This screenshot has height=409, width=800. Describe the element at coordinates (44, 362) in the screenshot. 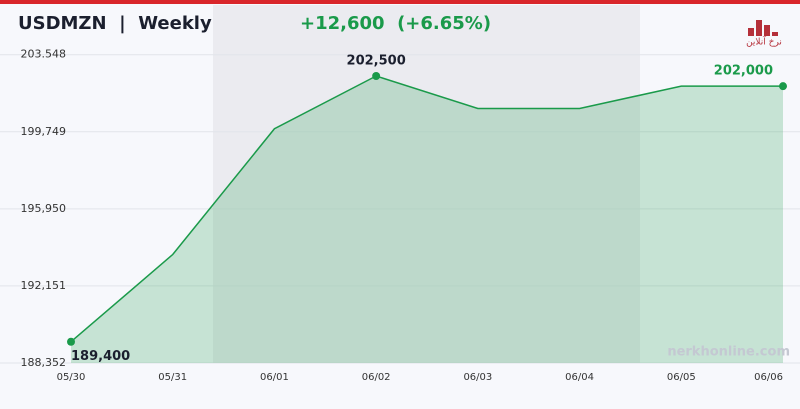

I see `y-tick-label: 188,352` at that location.